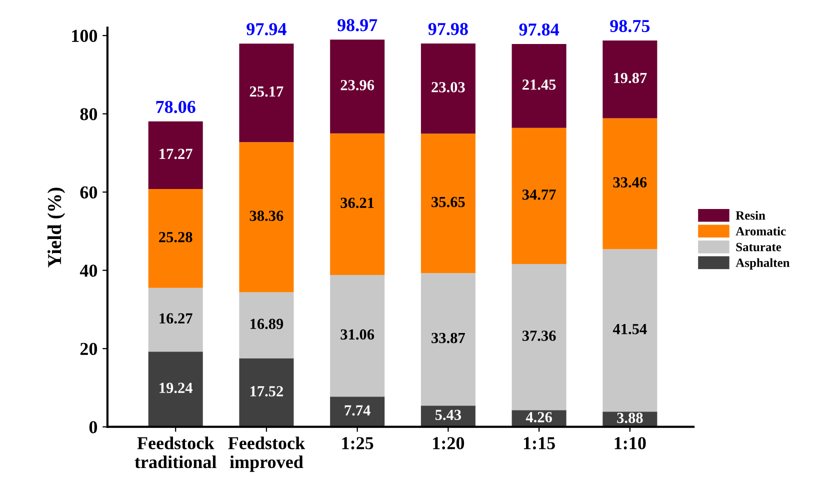 The image size is (814, 478). I want to click on data-label: 33.46, so click(630, 182).